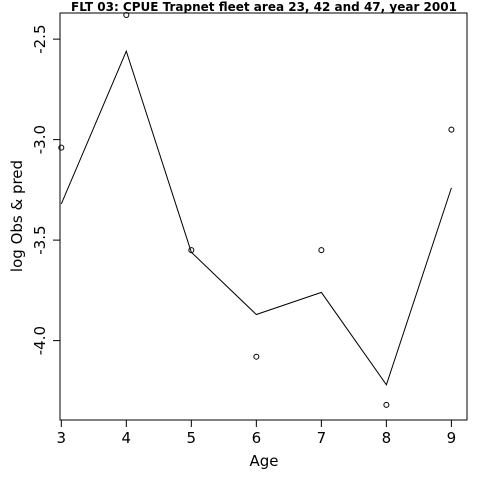  What do you see at coordinates (17, 216) in the screenshot?
I see `y-axis-label: log Obs & pred` at bounding box center [17, 216].